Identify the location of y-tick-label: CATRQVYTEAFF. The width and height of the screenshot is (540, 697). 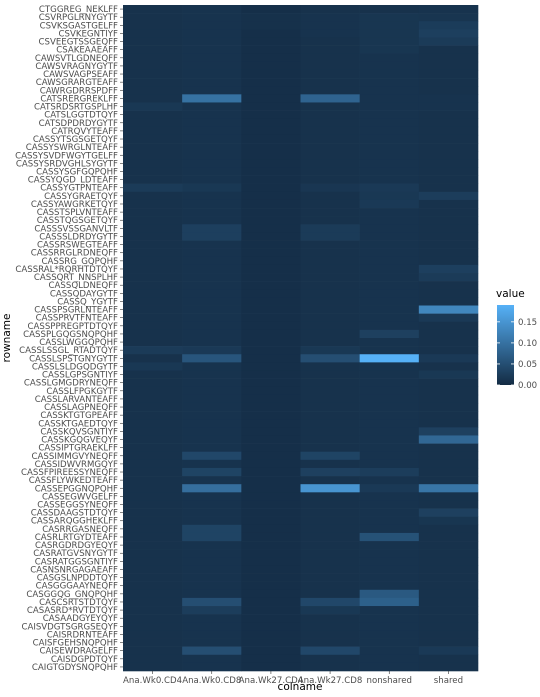
(84, 132).